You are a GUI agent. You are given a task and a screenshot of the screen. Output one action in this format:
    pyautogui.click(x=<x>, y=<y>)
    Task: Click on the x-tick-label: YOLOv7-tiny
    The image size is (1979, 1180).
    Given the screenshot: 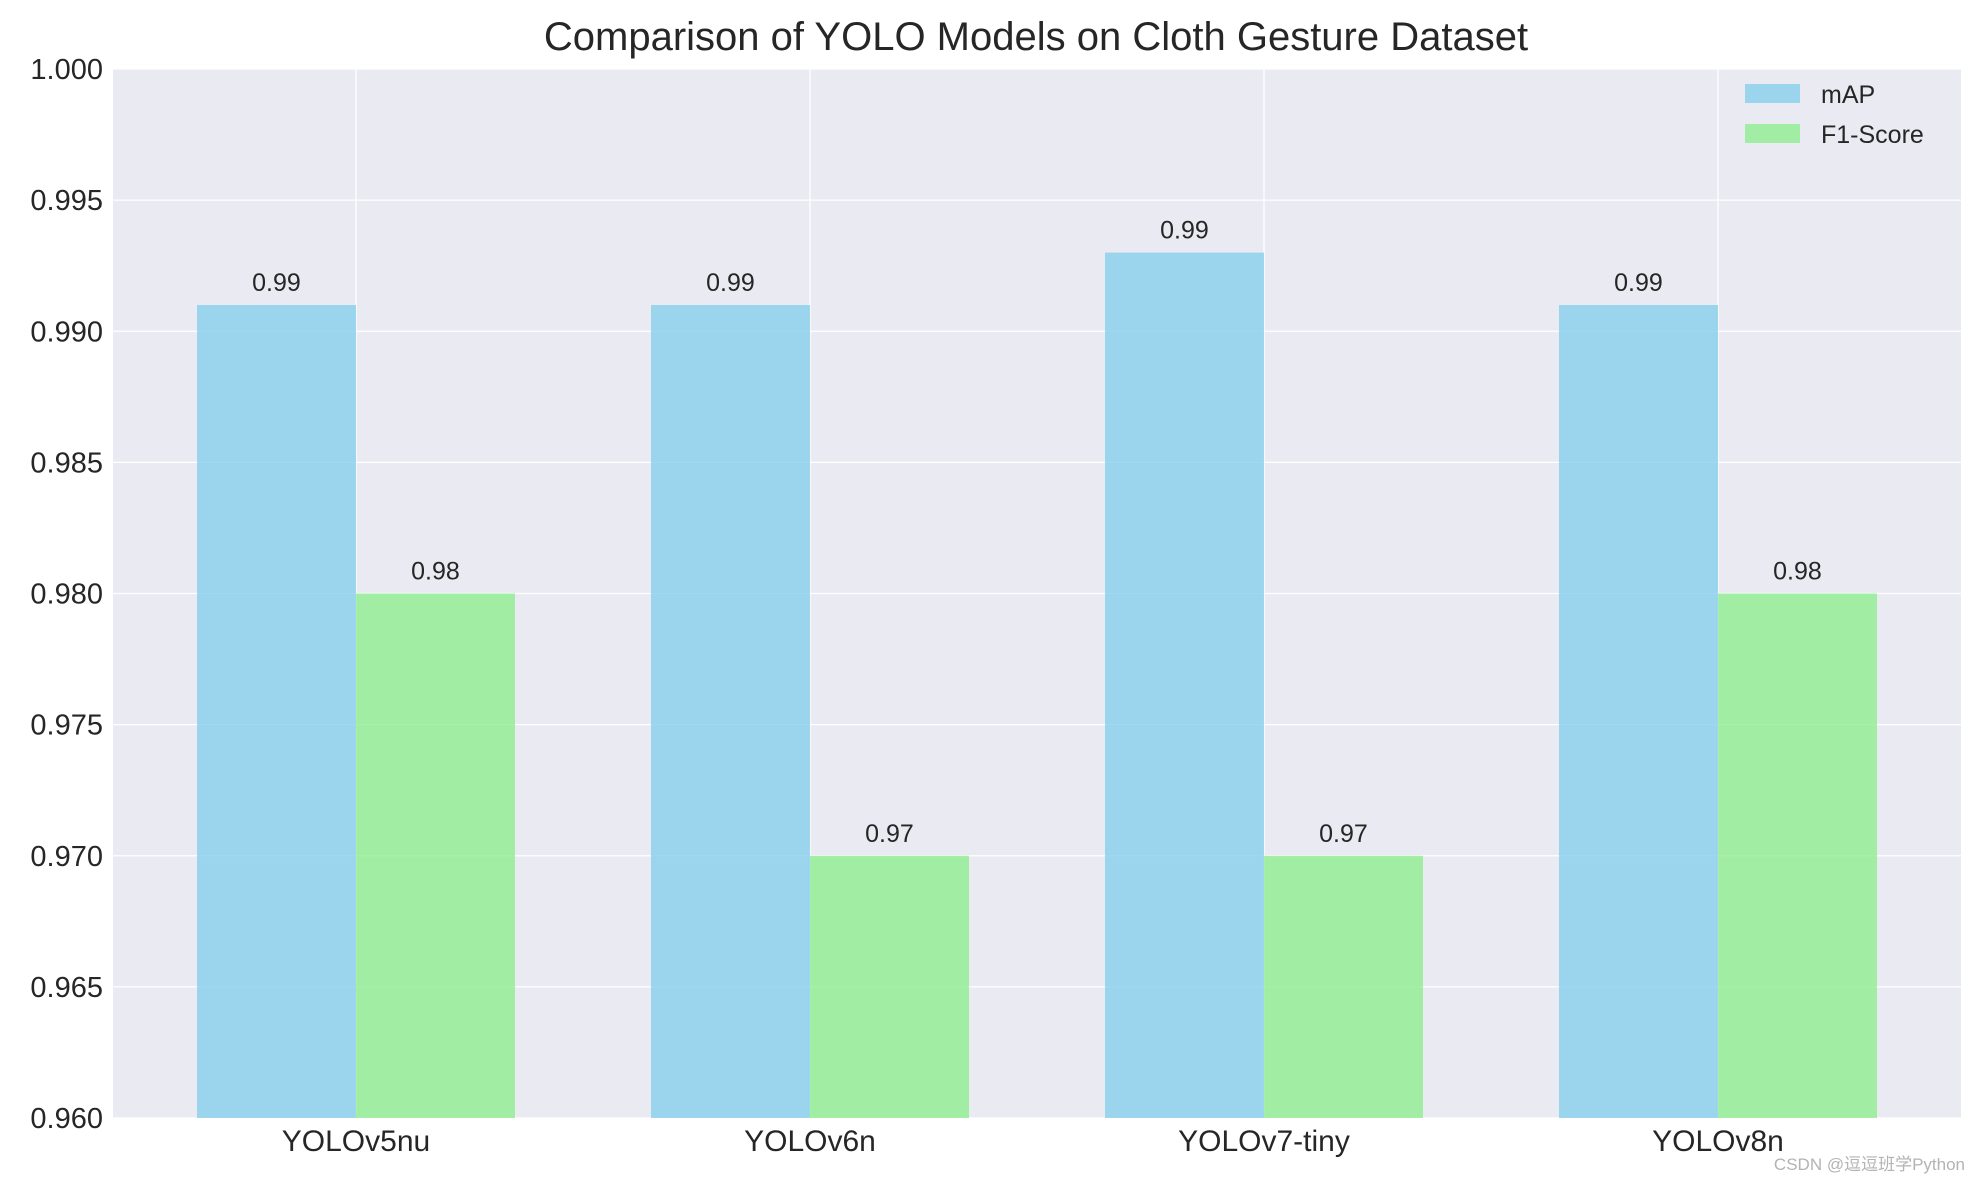 What is the action you would take?
    pyautogui.click(x=1264, y=1141)
    